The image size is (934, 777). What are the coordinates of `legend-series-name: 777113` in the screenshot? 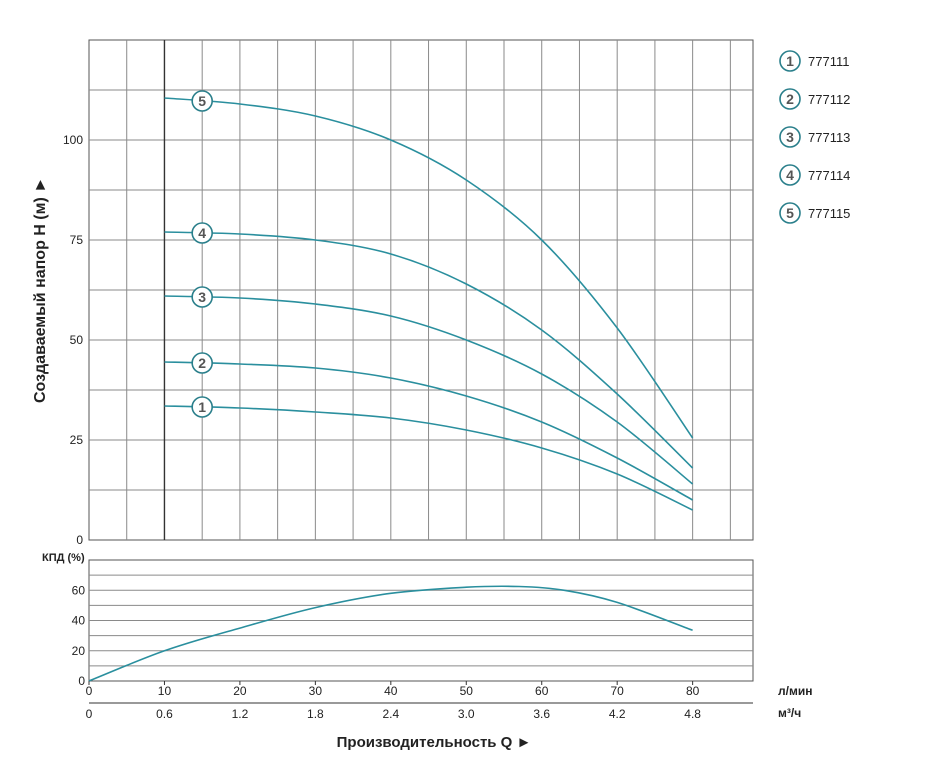 It's located at (829, 137).